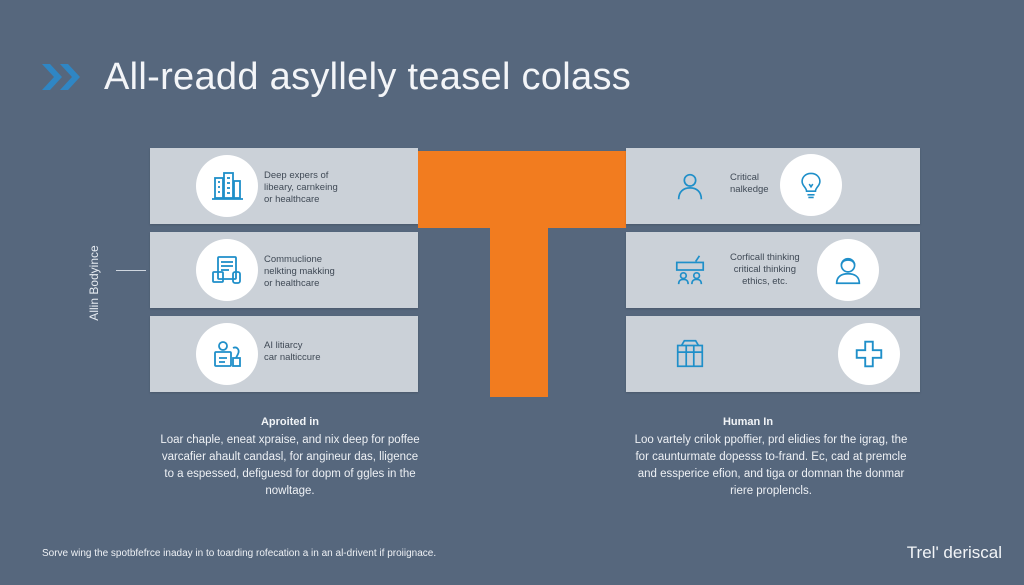  What do you see at coordinates (749, 183) in the screenshot?
I see `right-card-1-text: Critical nalkedge` at bounding box center [749, 183].